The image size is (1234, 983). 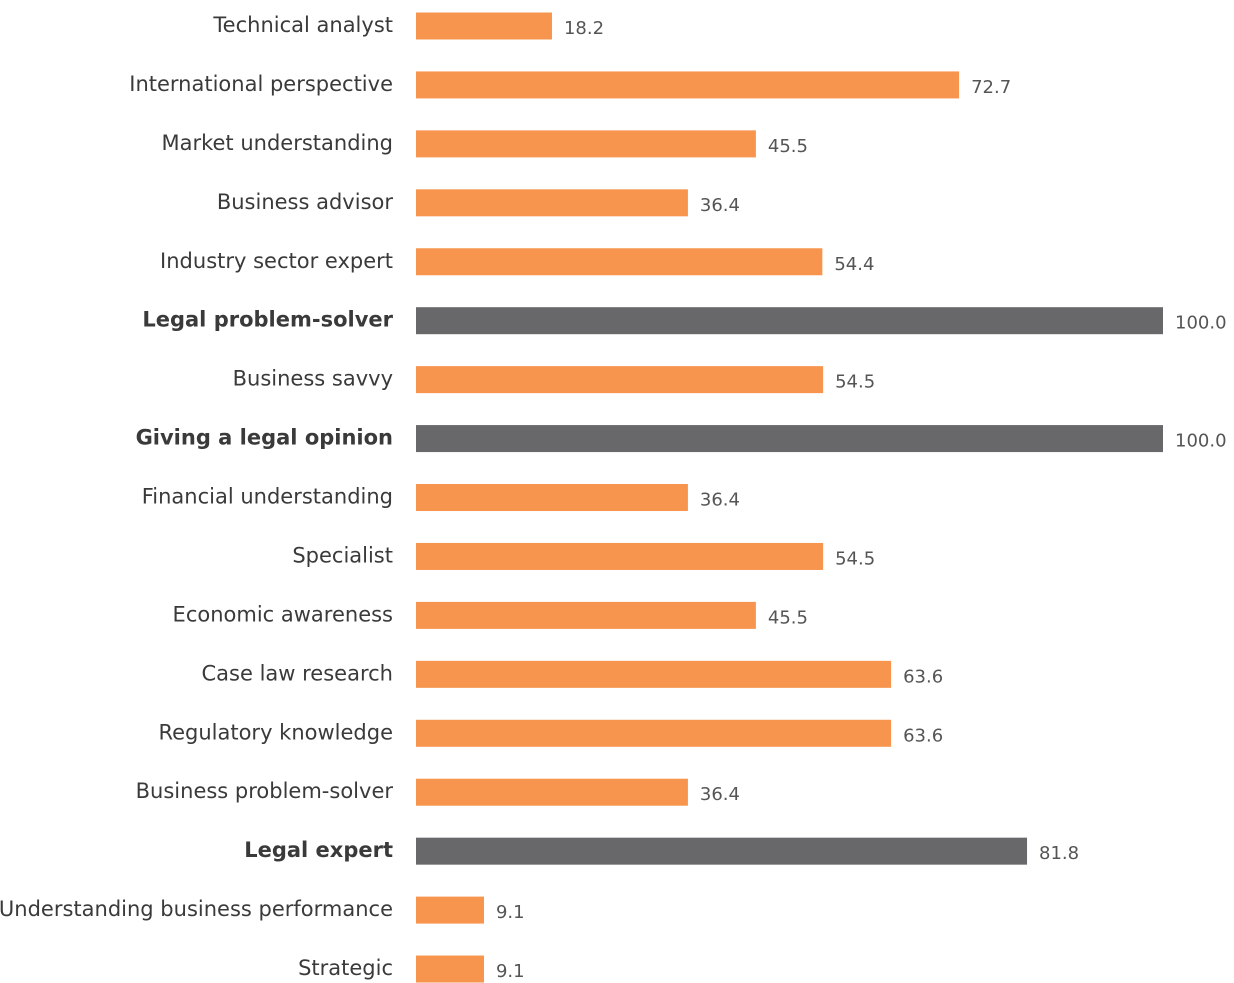 What do you see at coordinates (264, 438) in the screenshot?
I see `category-label: Giving a legal opinion` at bounding box center [264, 438].